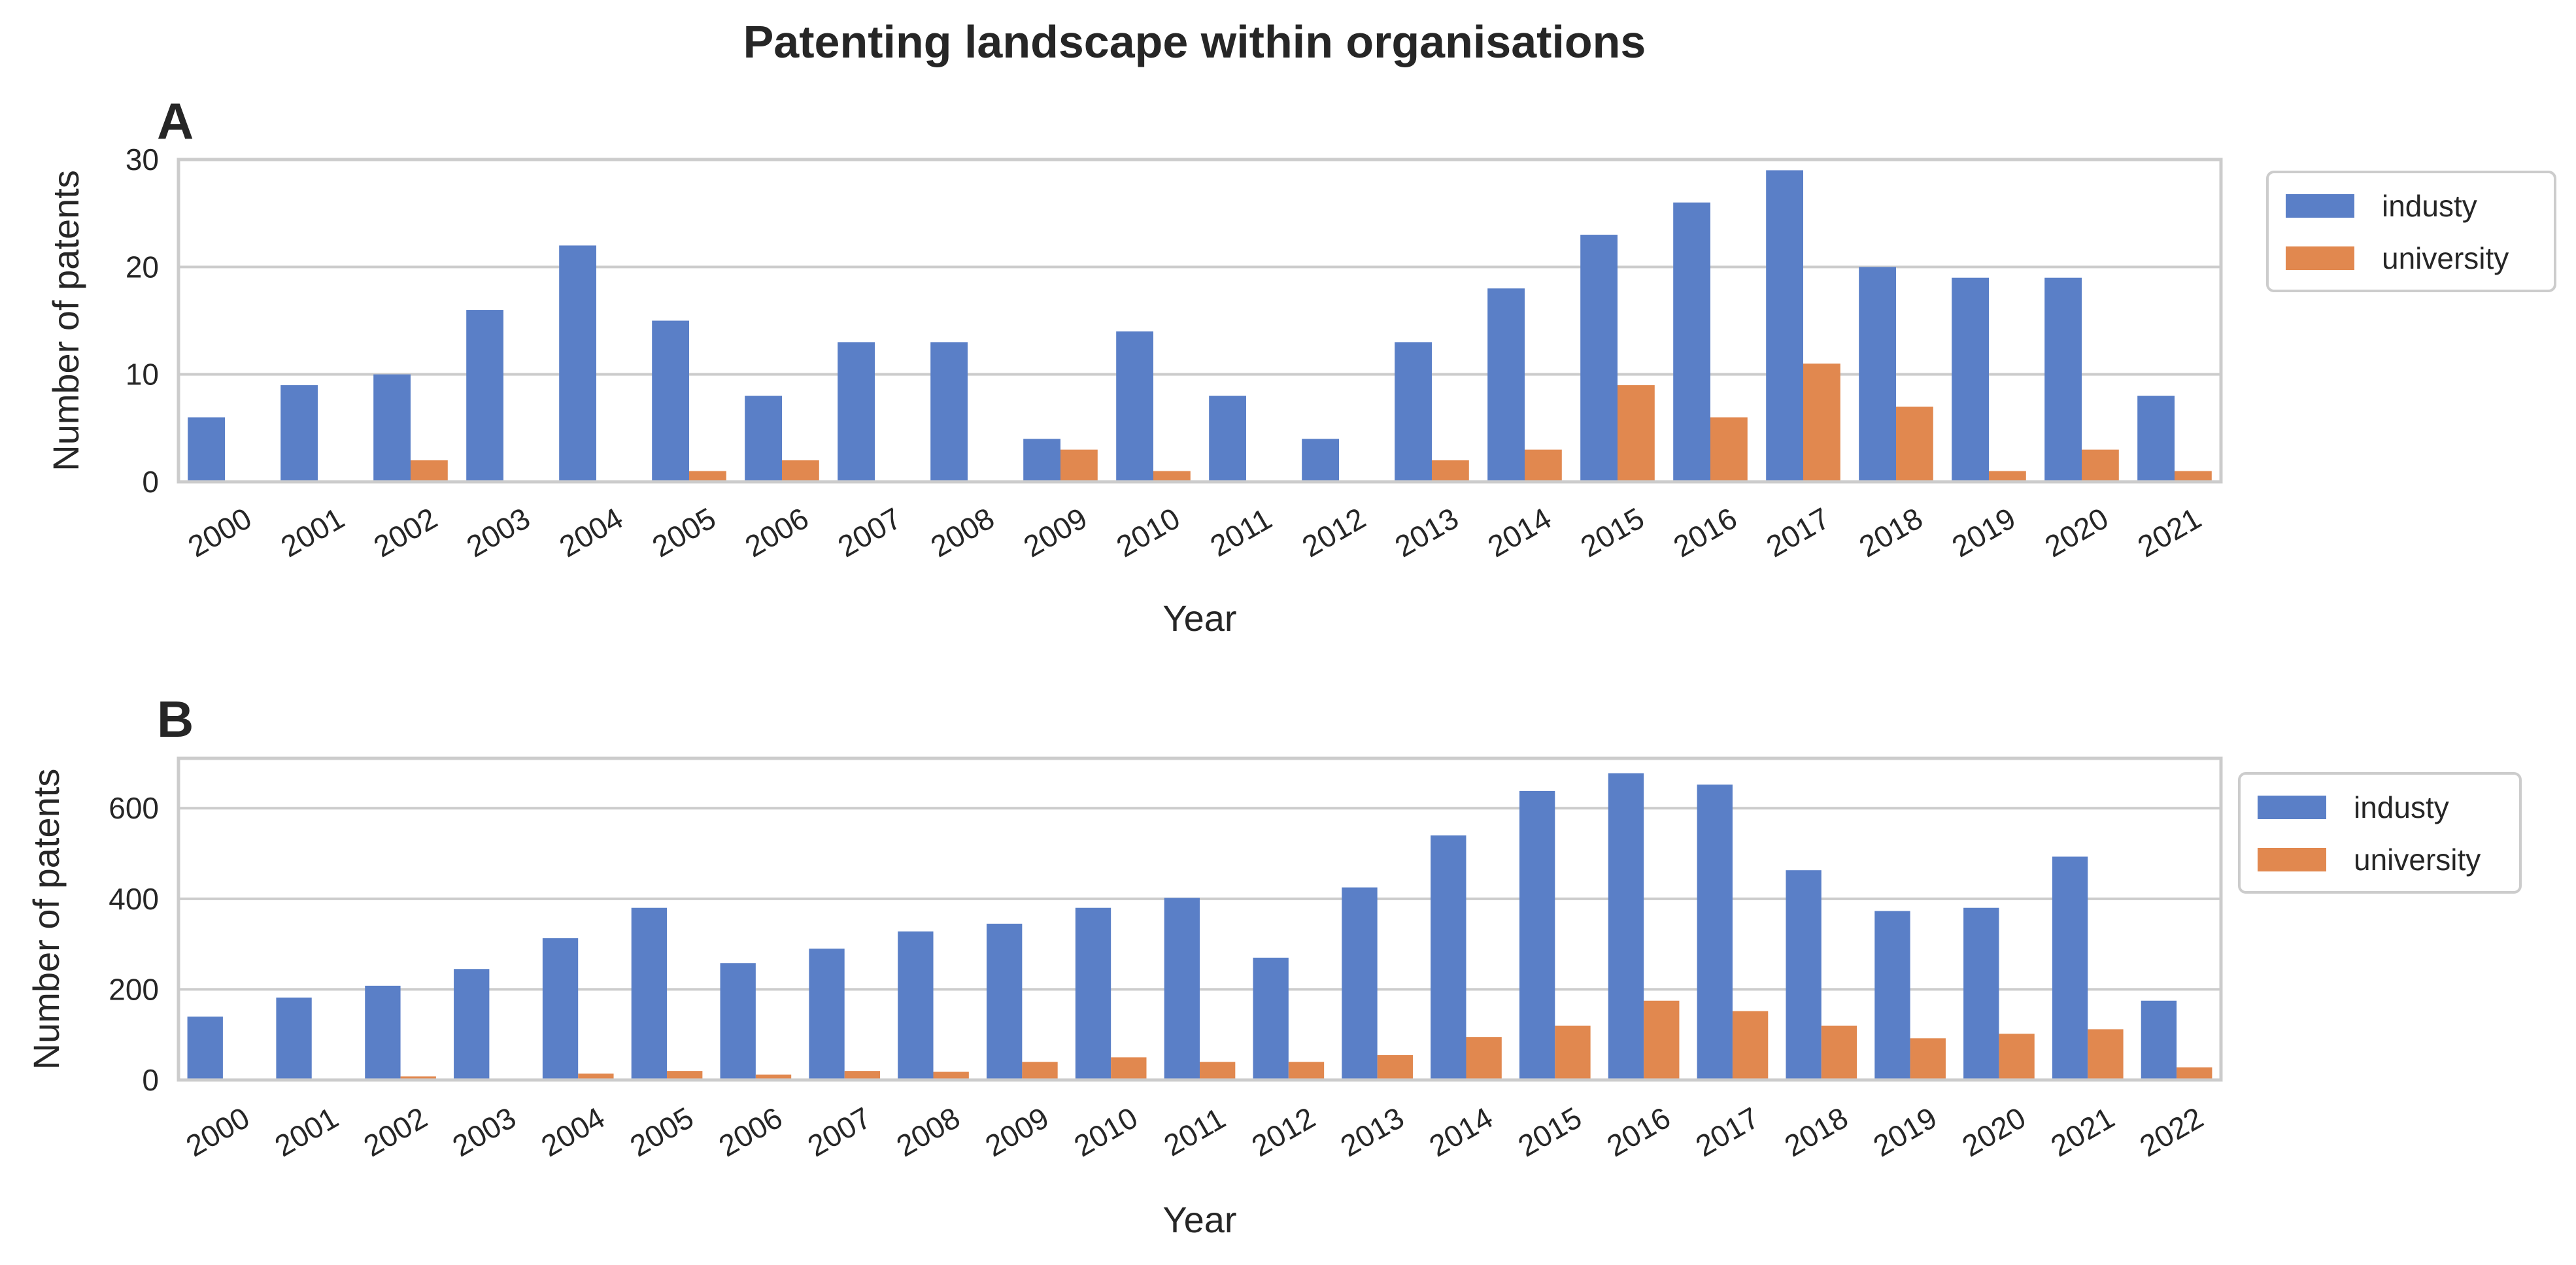 This screenshot has width=2576, height=1265. What do you see at coordinates (1128, 1068) in the screenshot?
I see `bar-university-2010` at bounding box center [1128, 1068].